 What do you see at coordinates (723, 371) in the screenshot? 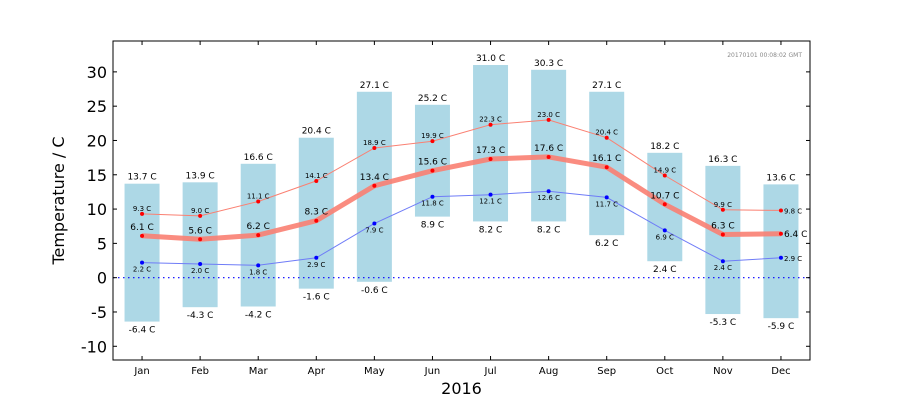
I see `x-tick-label-nov: Nov` at bounding box center [723, 371].